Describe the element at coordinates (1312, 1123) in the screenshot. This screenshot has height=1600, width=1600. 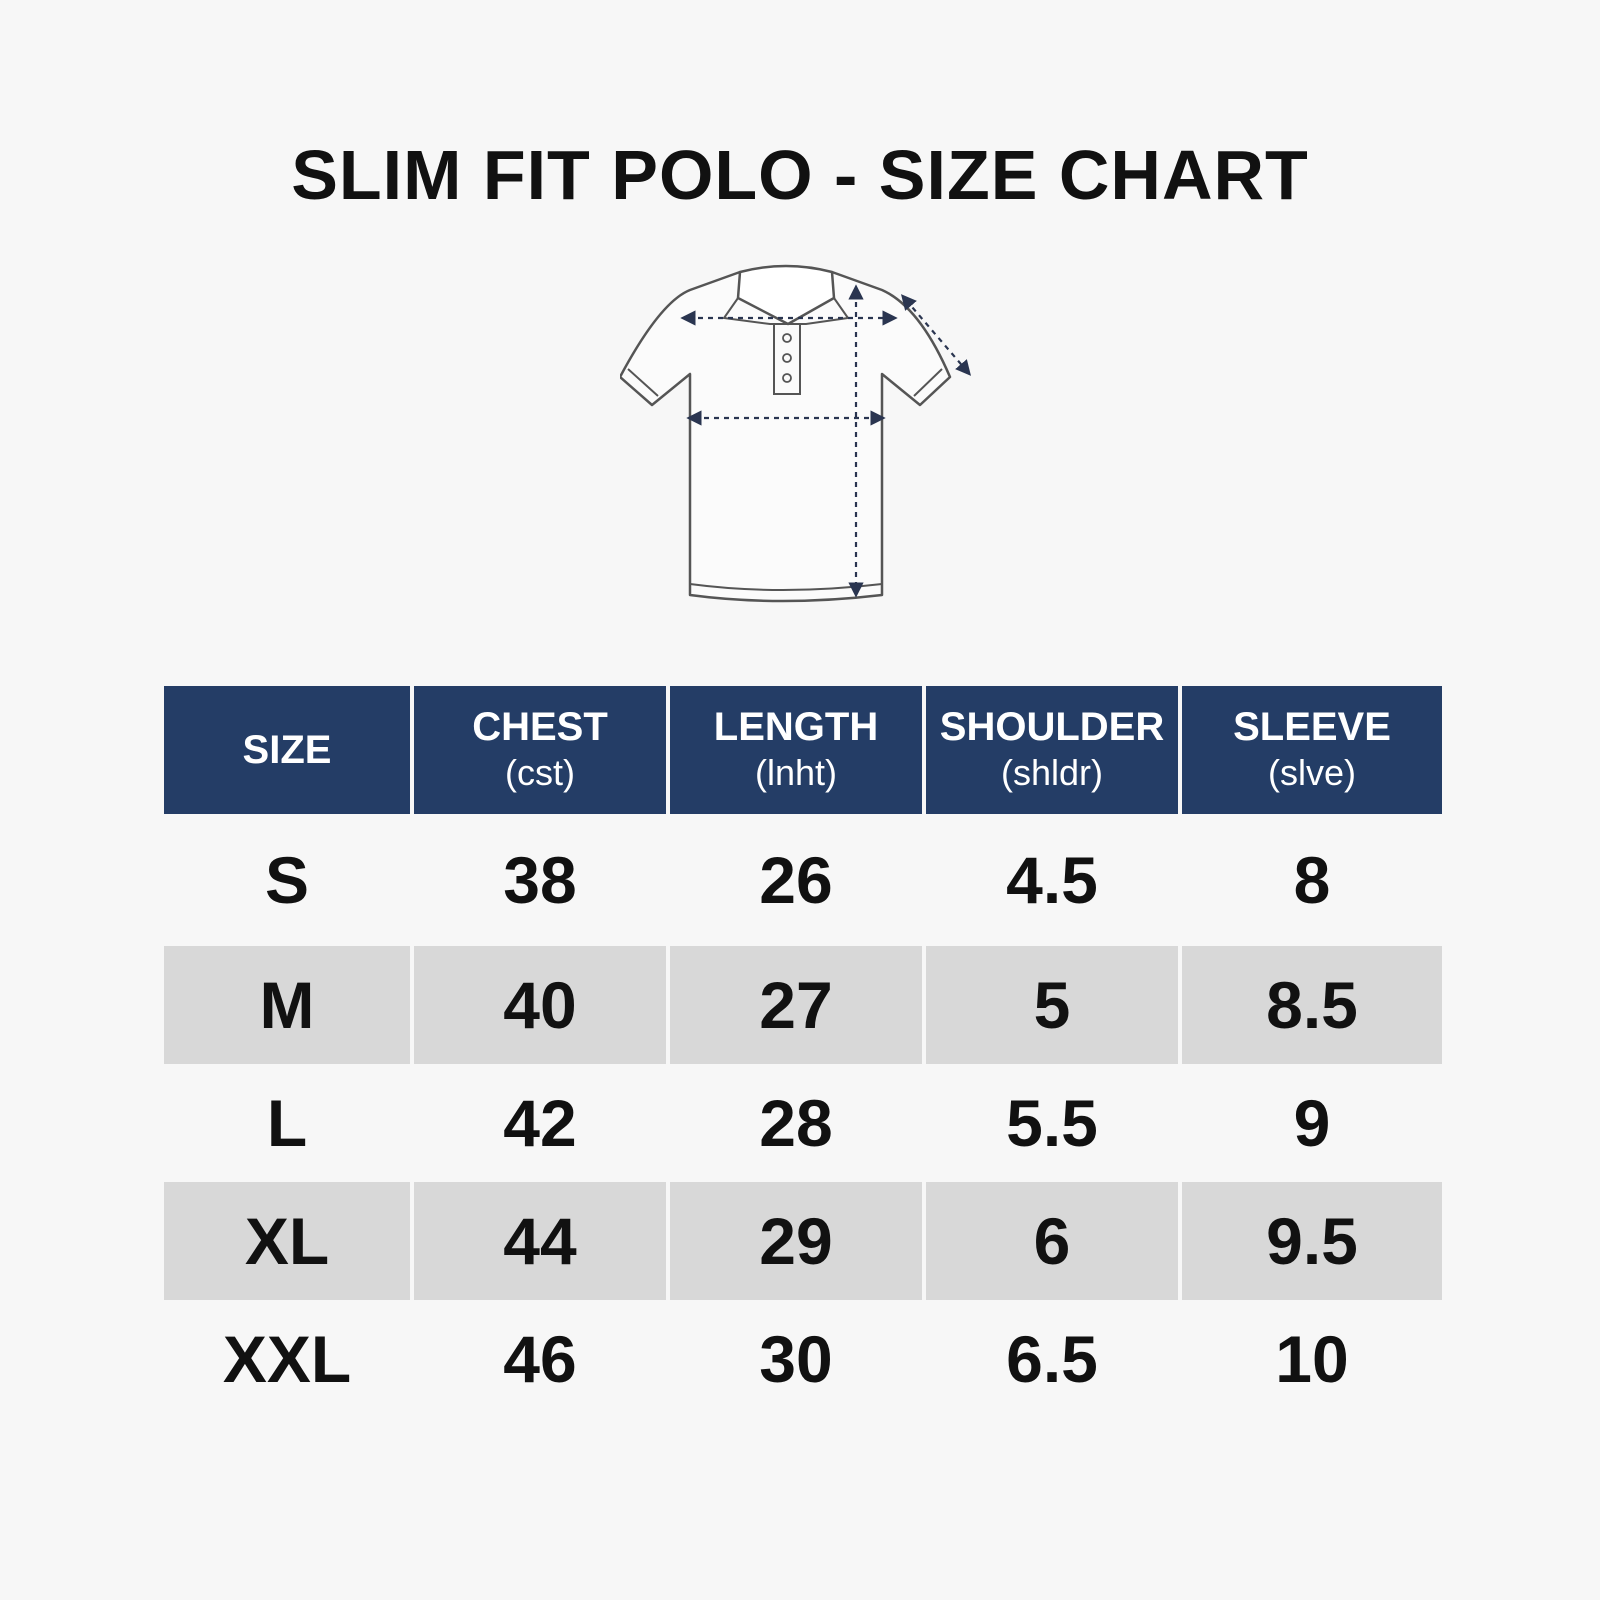
I see `sleeve-cell: 9` at that location.